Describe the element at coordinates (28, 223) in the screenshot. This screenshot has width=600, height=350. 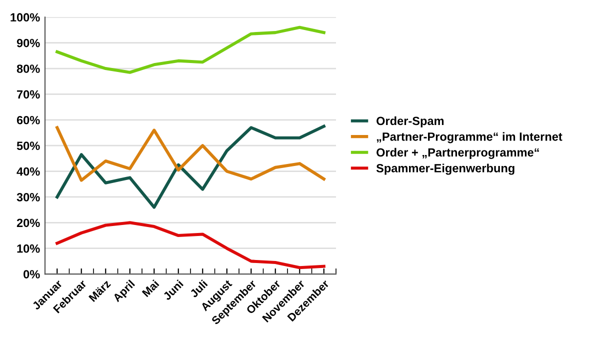
I see `y-tick-label: 20%` at that location.